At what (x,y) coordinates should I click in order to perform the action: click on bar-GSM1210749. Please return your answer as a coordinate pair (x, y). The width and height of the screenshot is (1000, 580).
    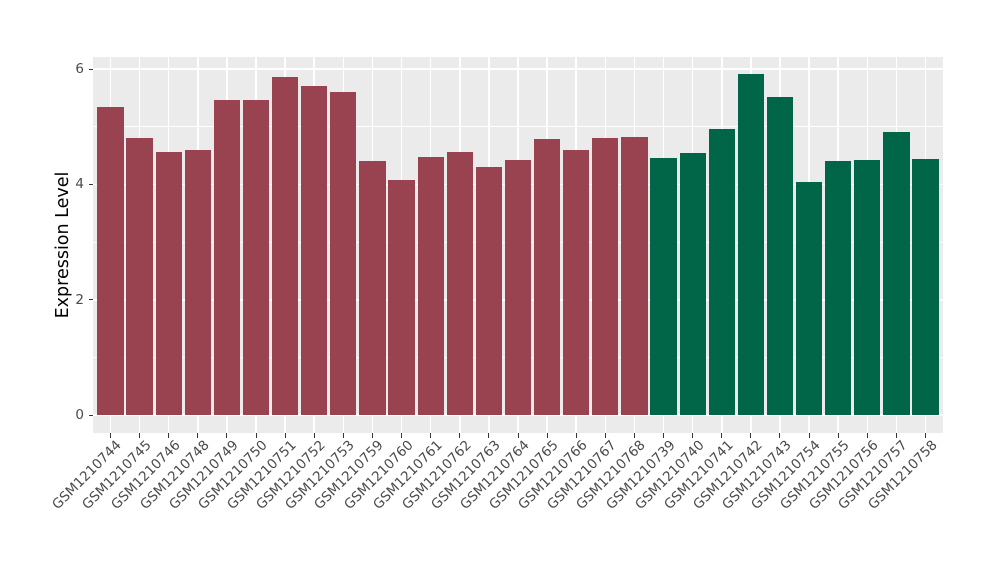
    Looking at the image, I should click on (226, 258).